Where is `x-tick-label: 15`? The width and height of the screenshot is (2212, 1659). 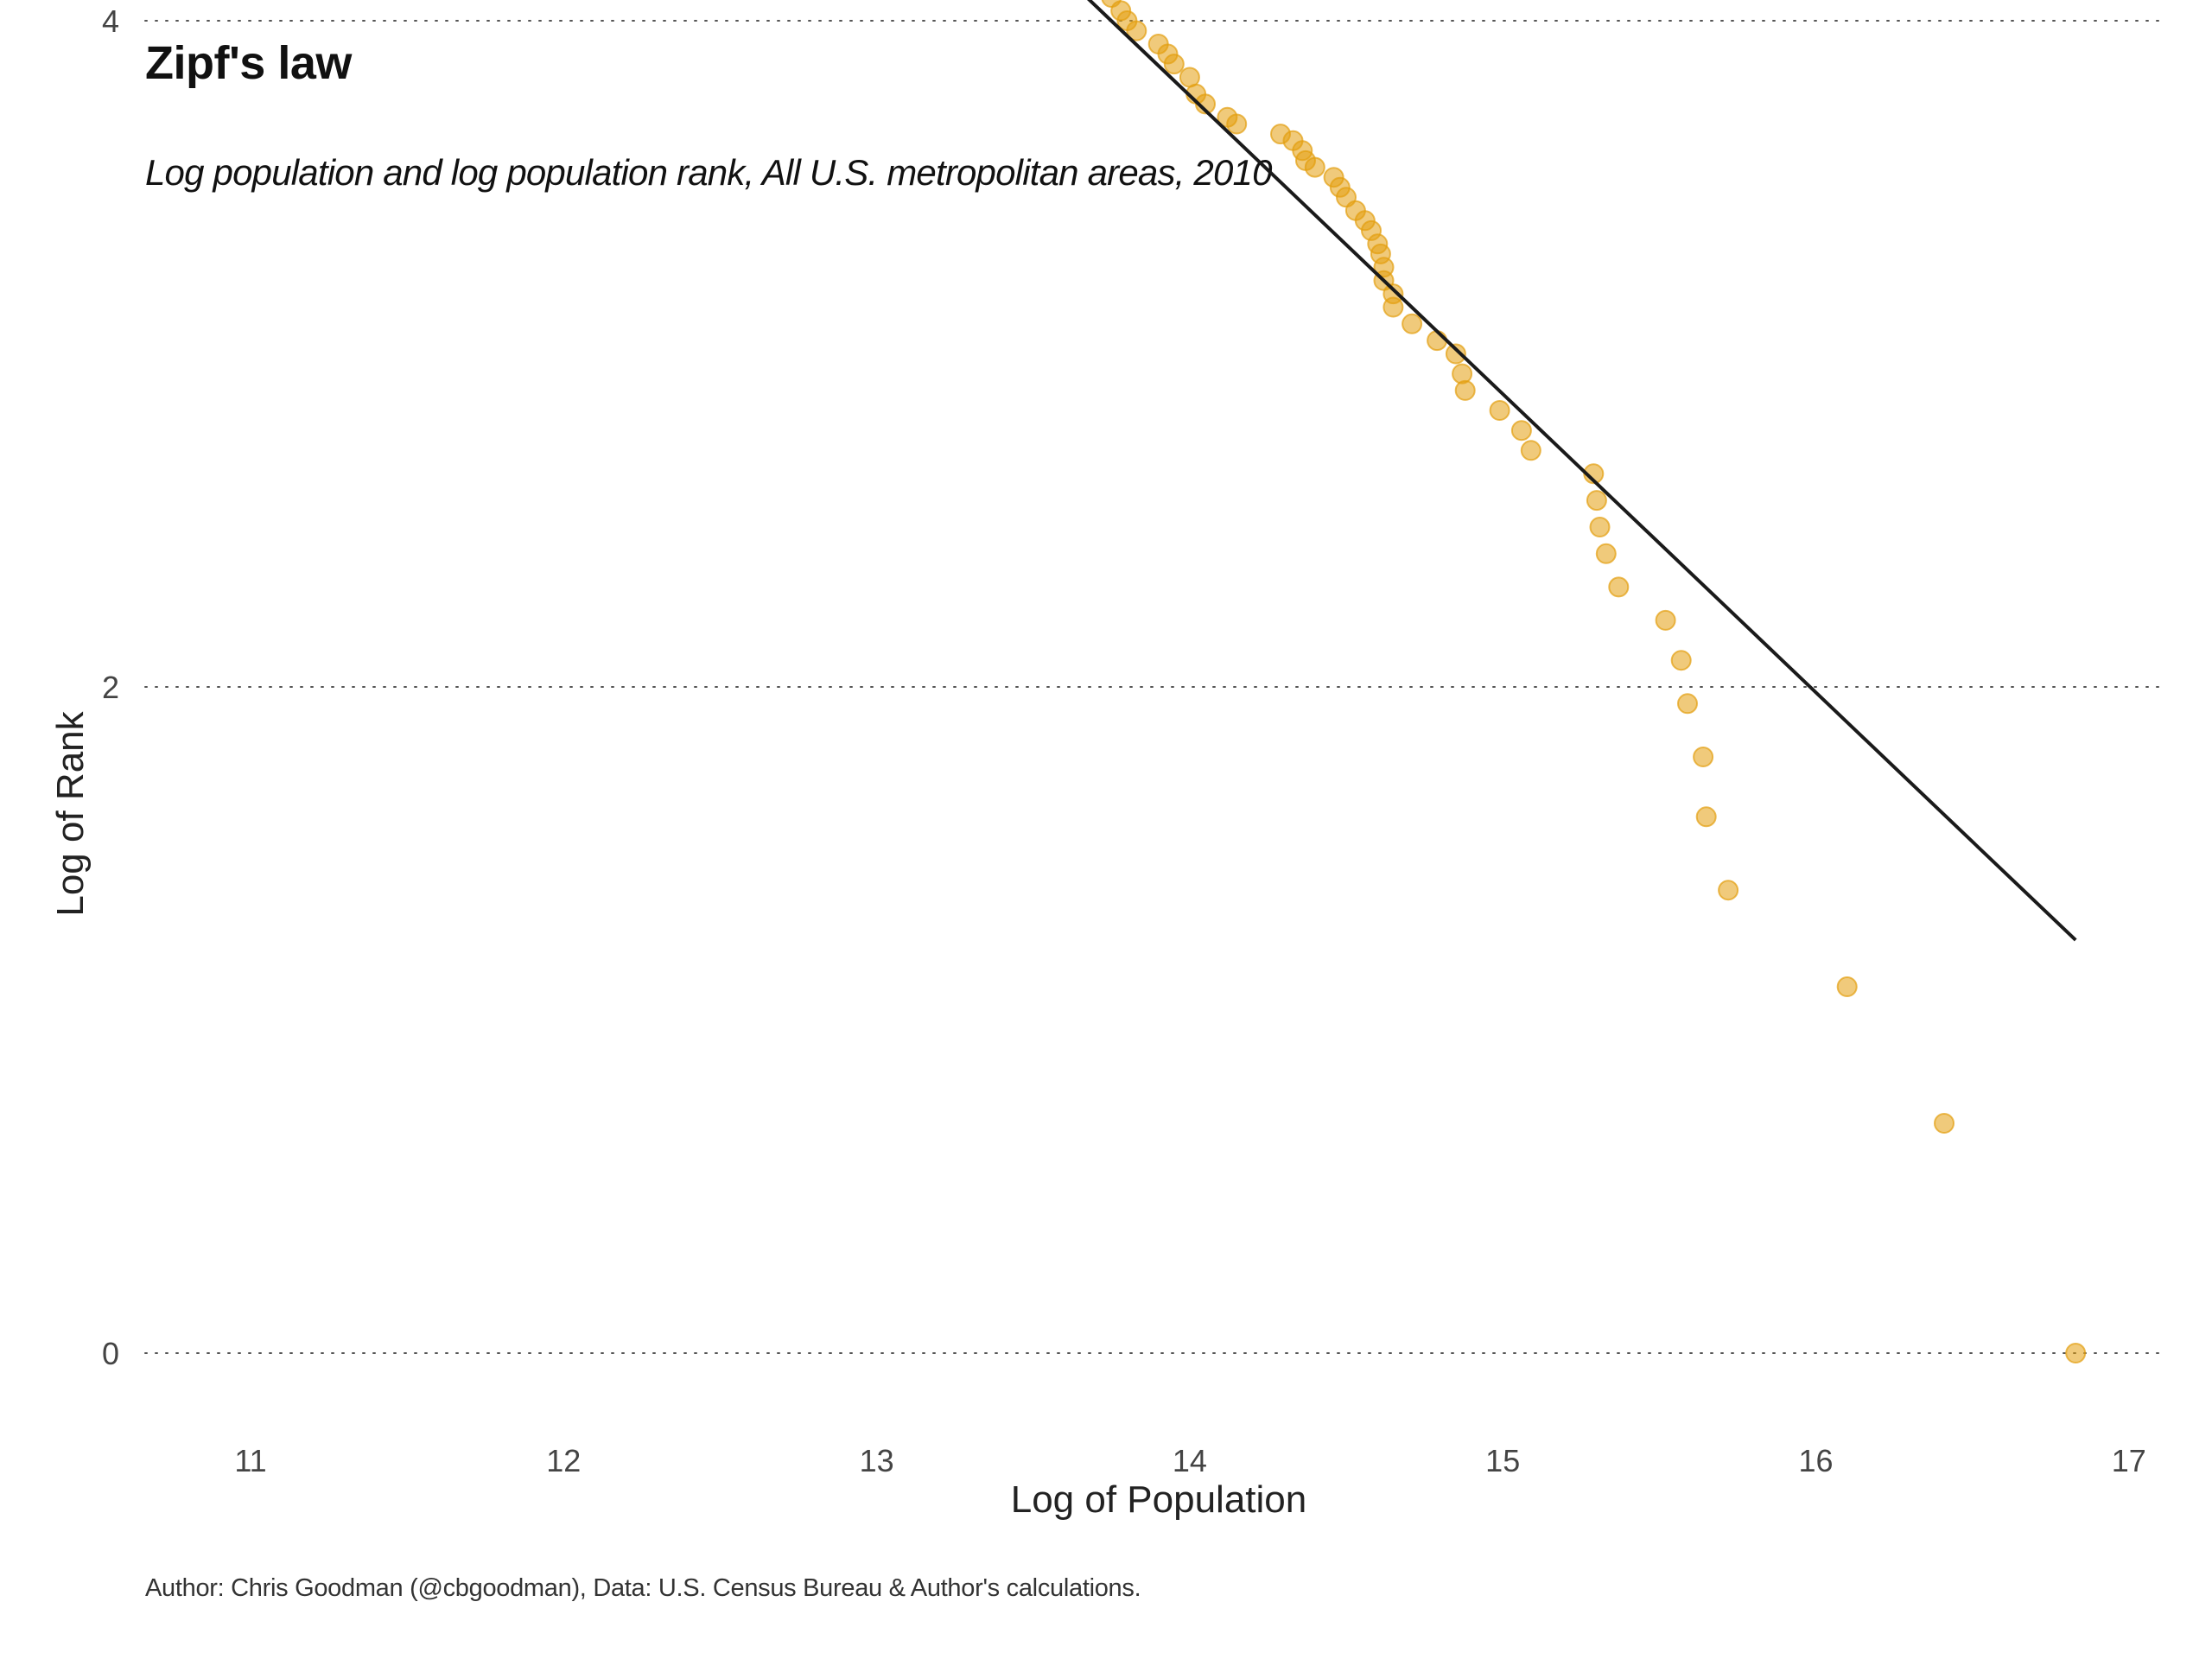 x-tick-label: 15 is located at coordinates (1502, 1460).